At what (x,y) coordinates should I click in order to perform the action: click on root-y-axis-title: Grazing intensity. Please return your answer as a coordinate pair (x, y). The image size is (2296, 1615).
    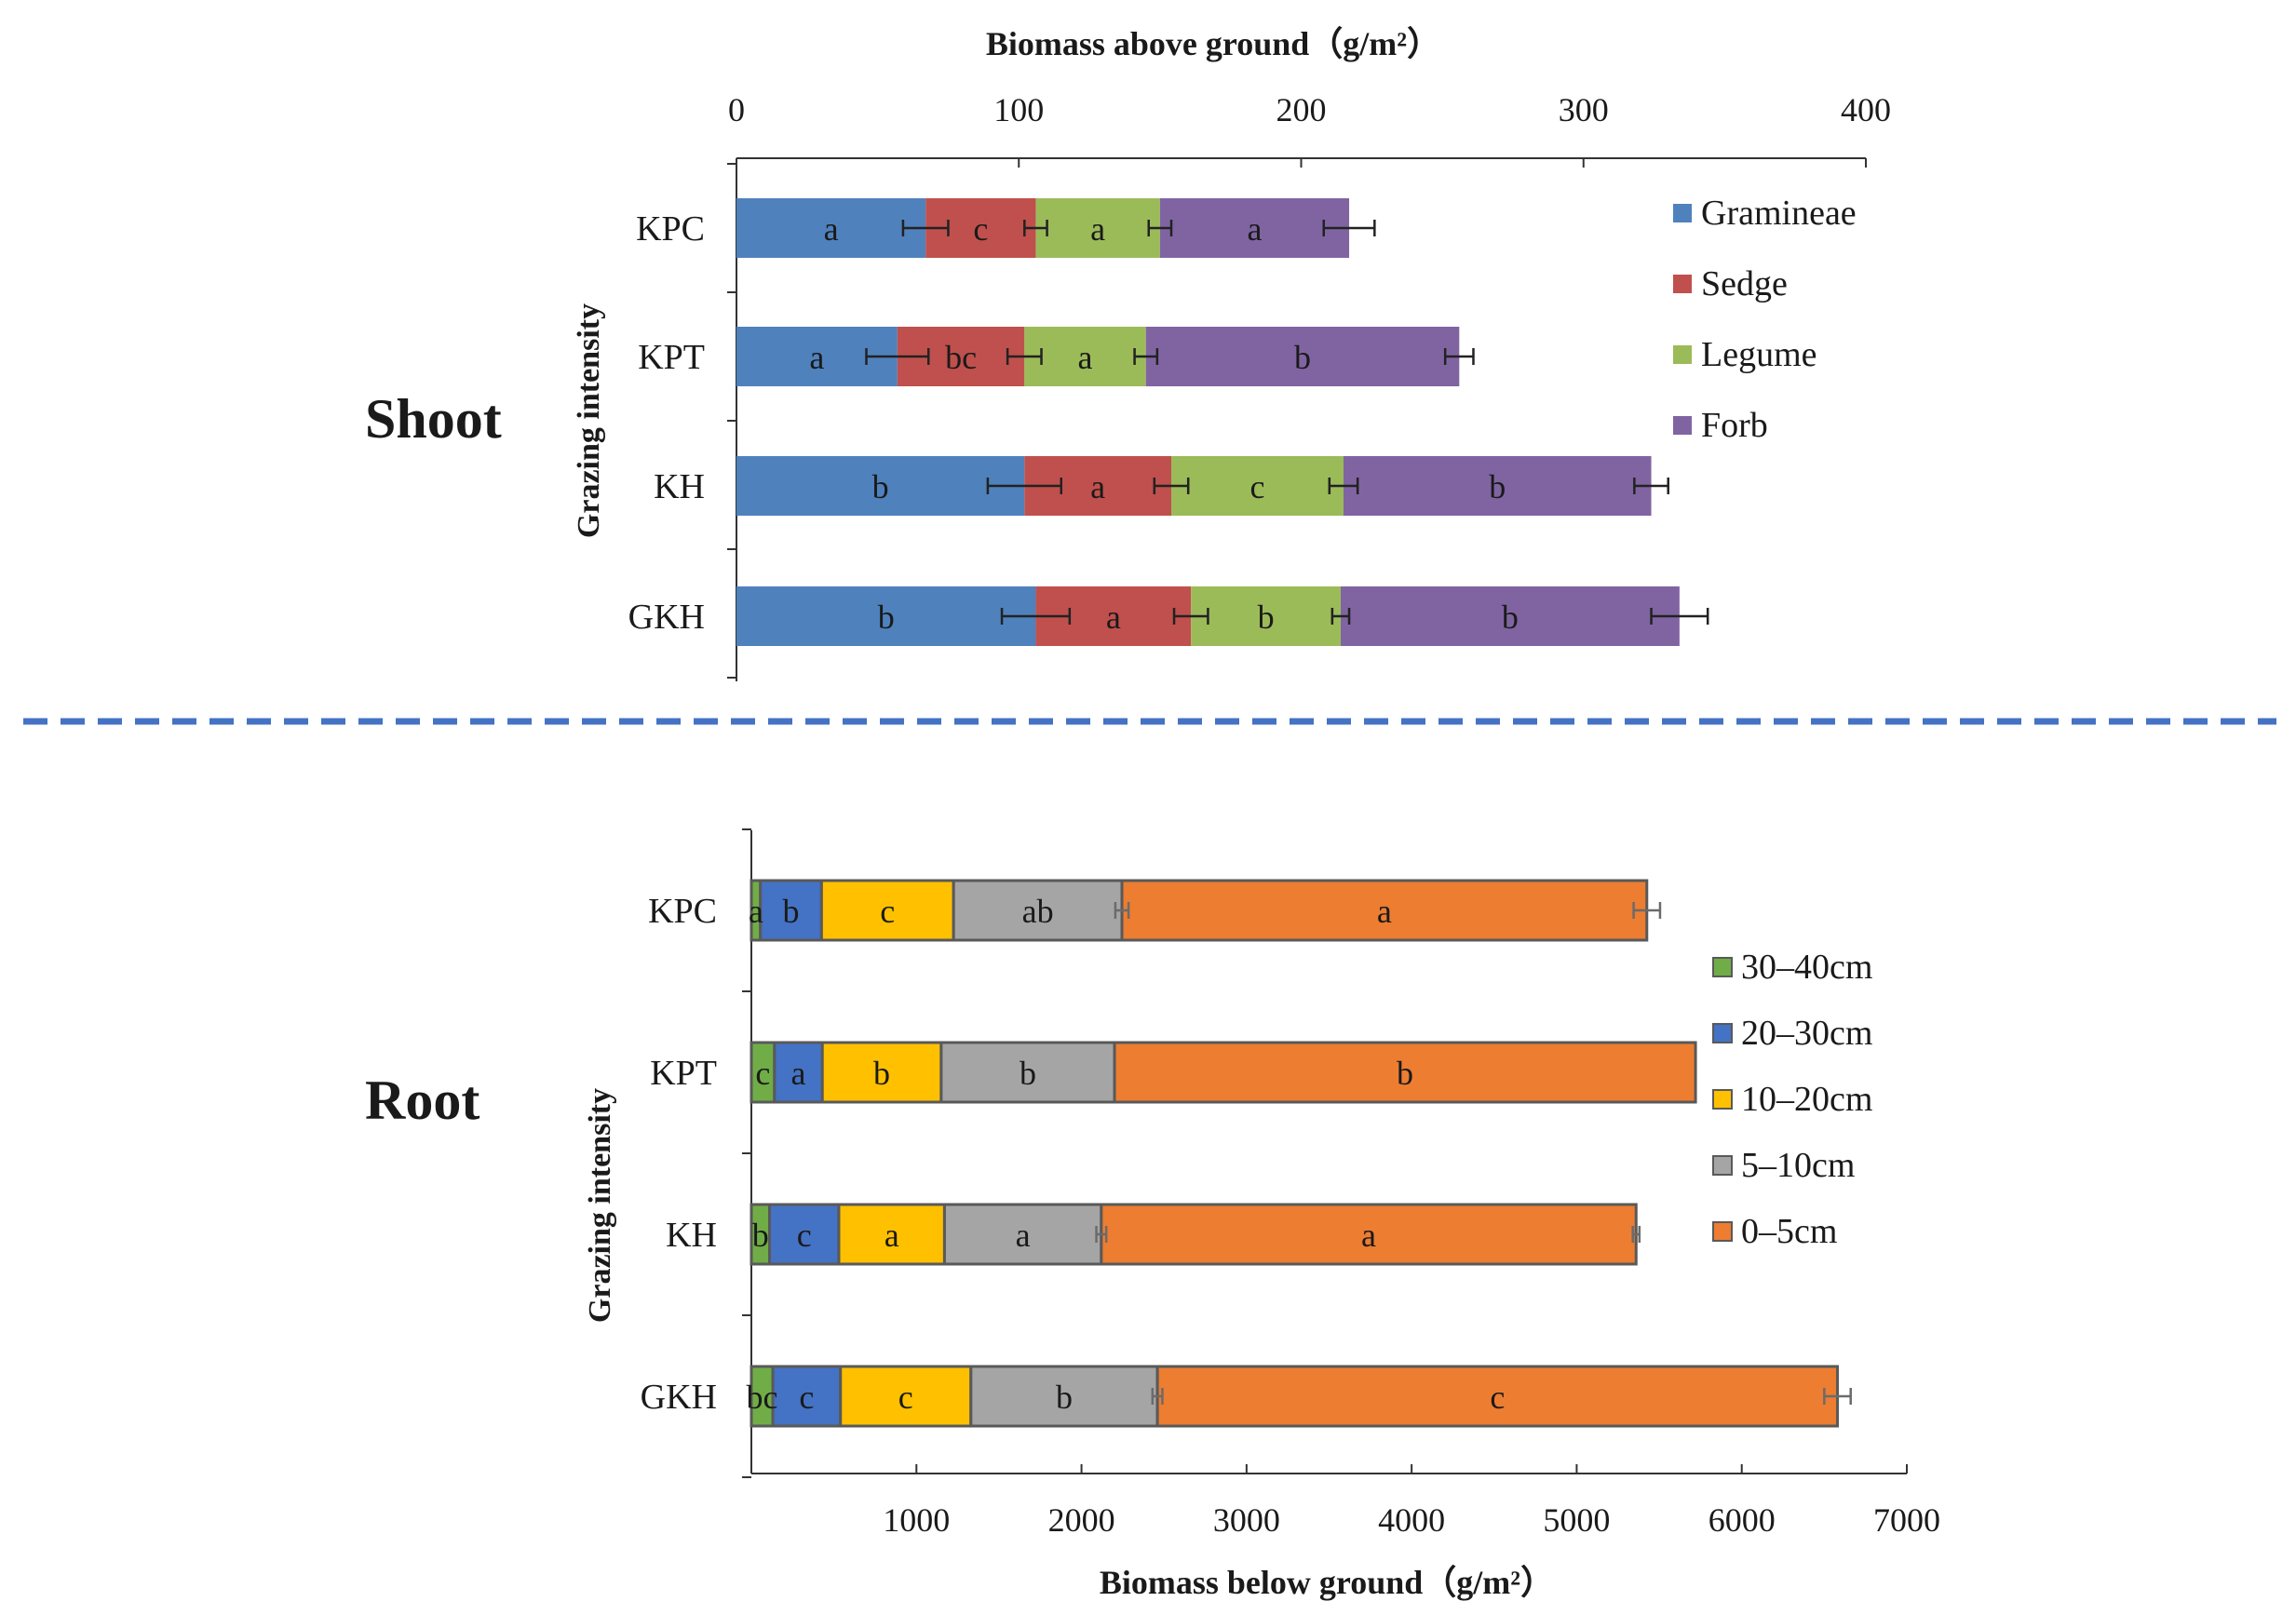
    Looking at the image, I should click on (600, 1205).